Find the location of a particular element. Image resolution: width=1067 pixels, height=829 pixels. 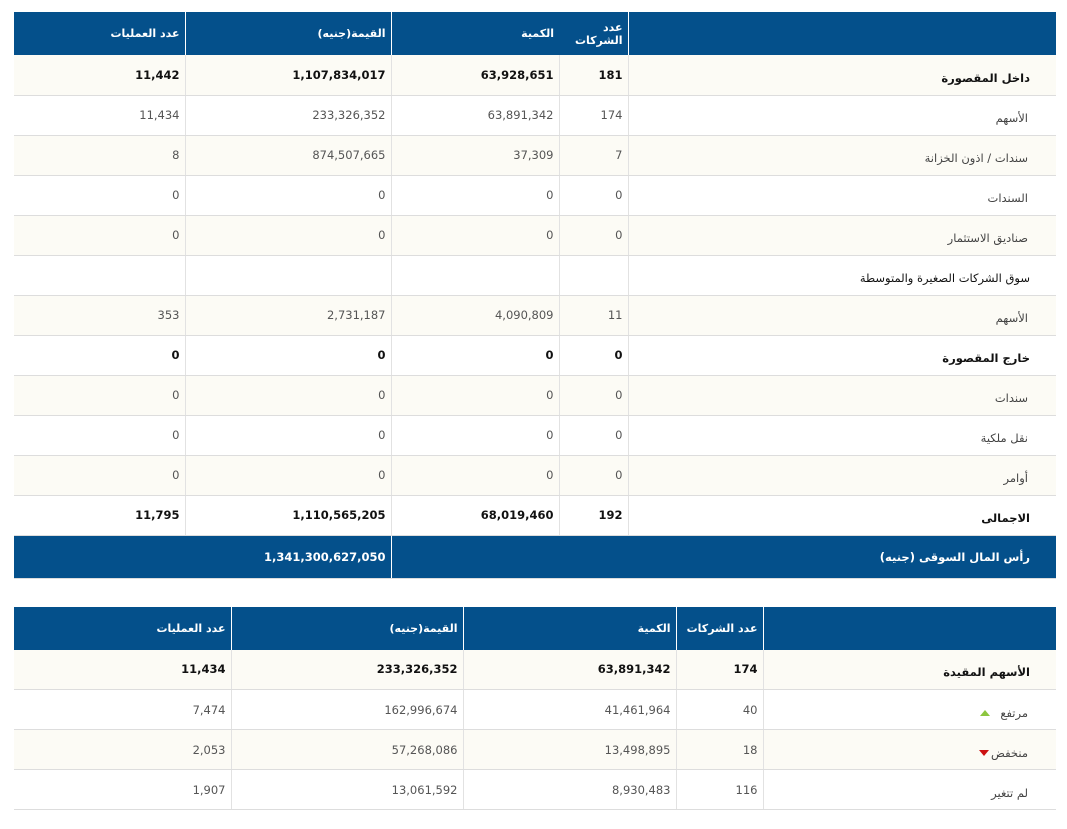

down-triangle-icon is located at coordinates (984, 753).